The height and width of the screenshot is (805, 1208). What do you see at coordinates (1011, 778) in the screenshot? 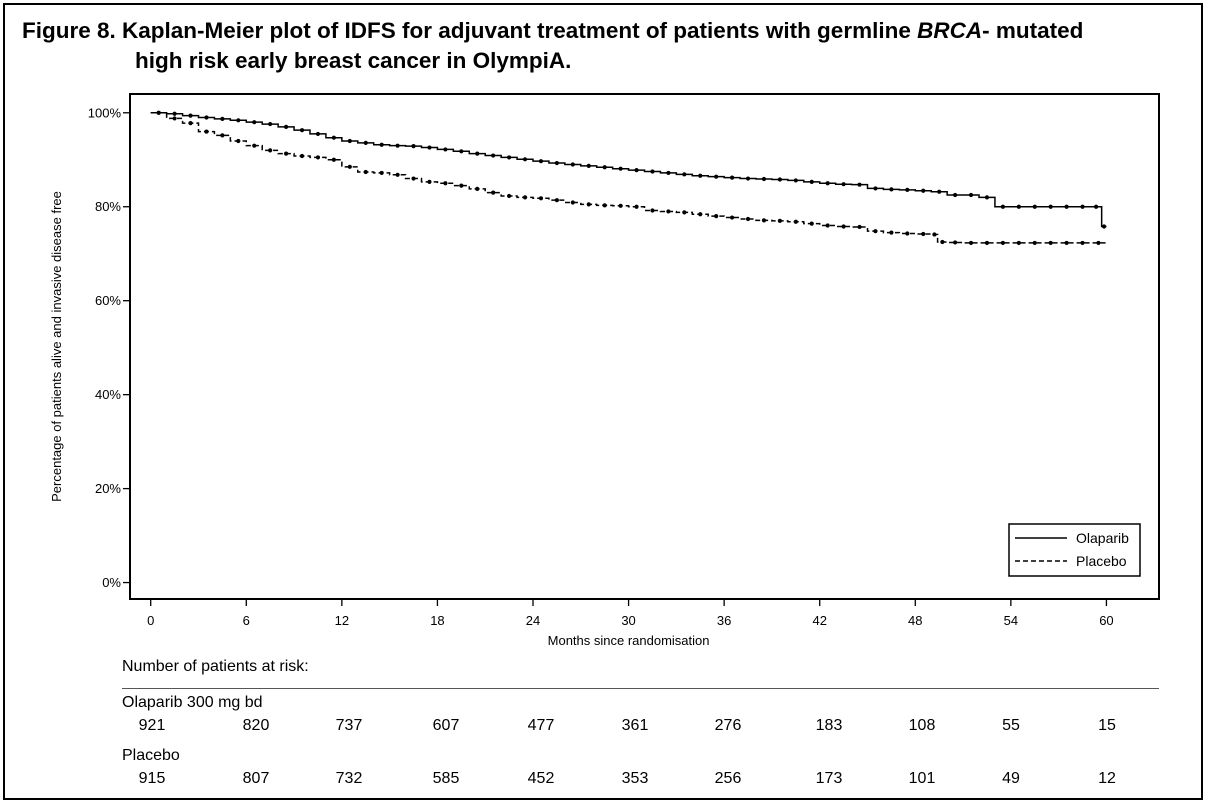
I see `risk-count: 49` at bounding box center [1011, 778].